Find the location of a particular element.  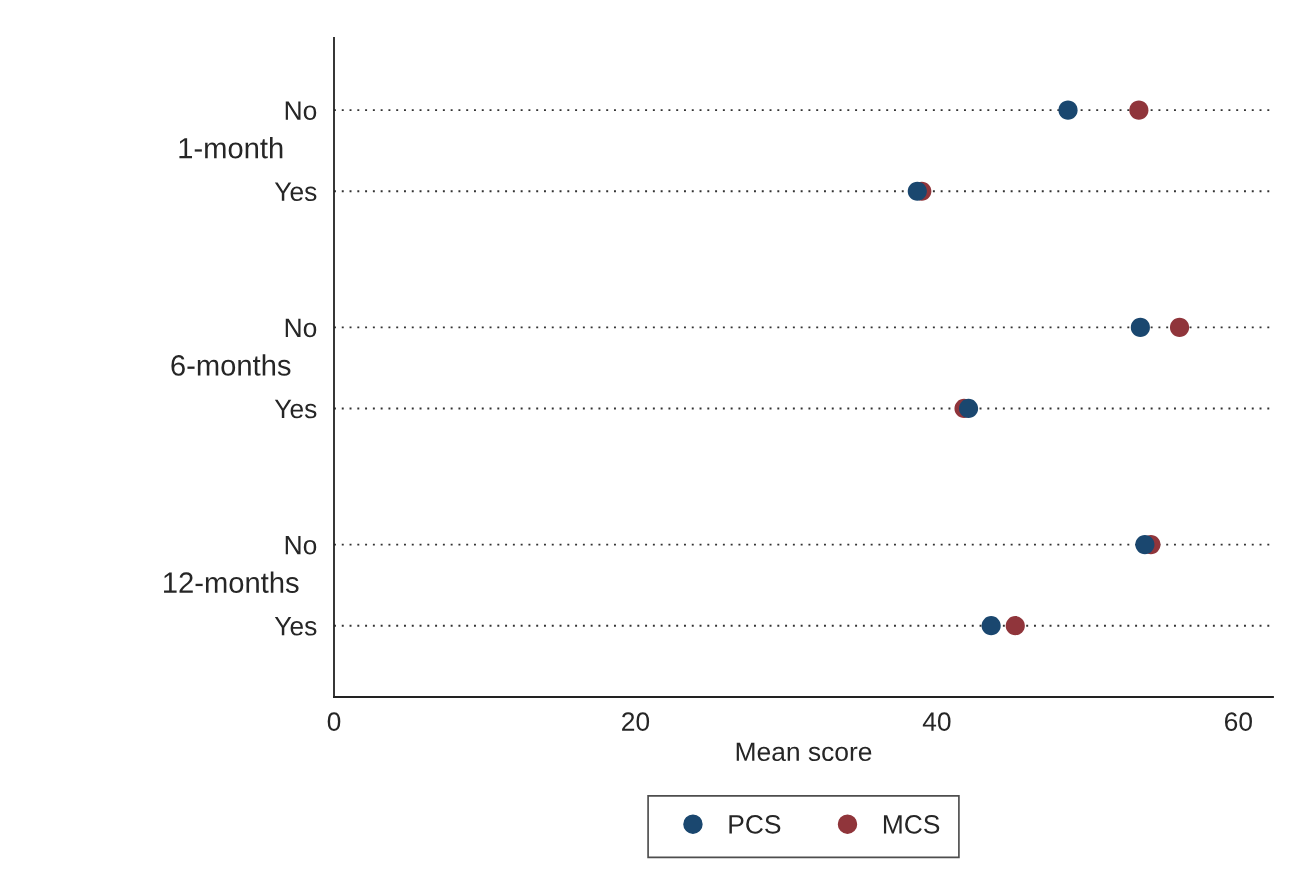

x-tick-label: 60 is located at coordinates (1238, 721).